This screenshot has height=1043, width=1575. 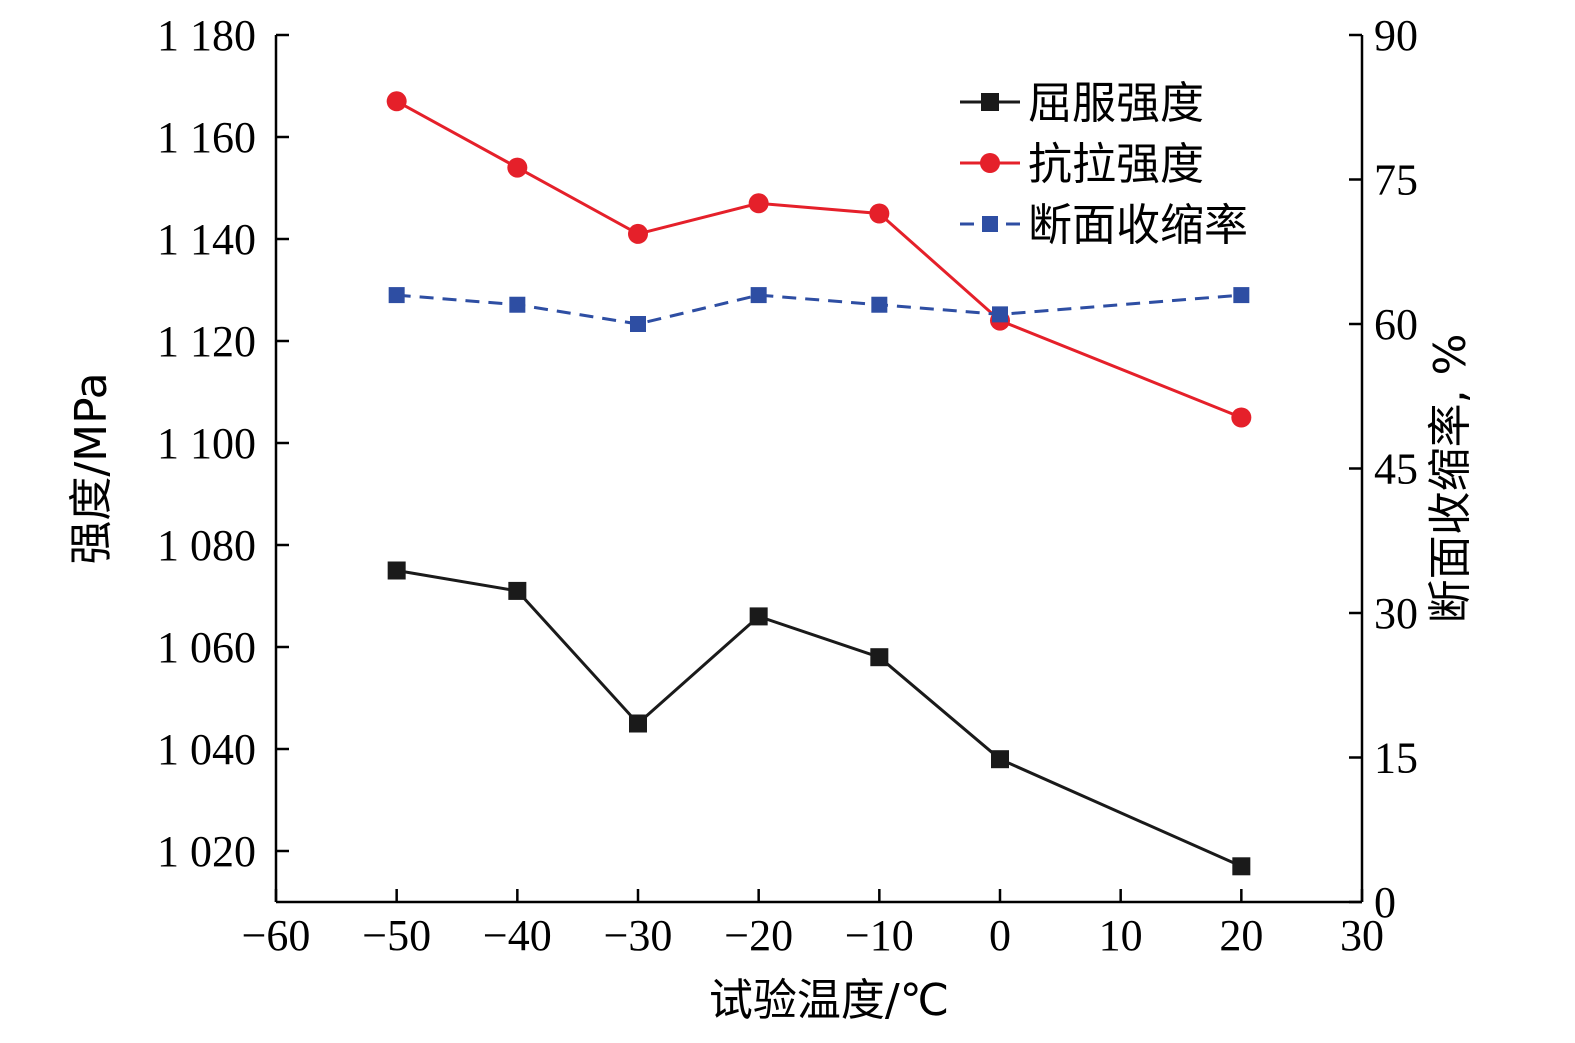 I want to click on y-right-tick-label: 90, so click(x=1396, y=35).